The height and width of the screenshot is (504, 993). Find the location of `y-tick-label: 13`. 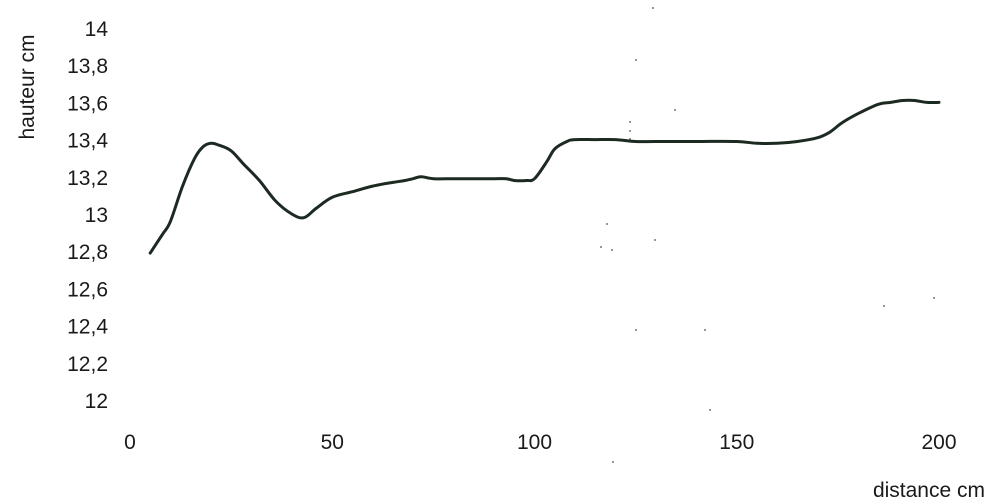

y-tick-label: 13 is located at coordinates (96, 215).